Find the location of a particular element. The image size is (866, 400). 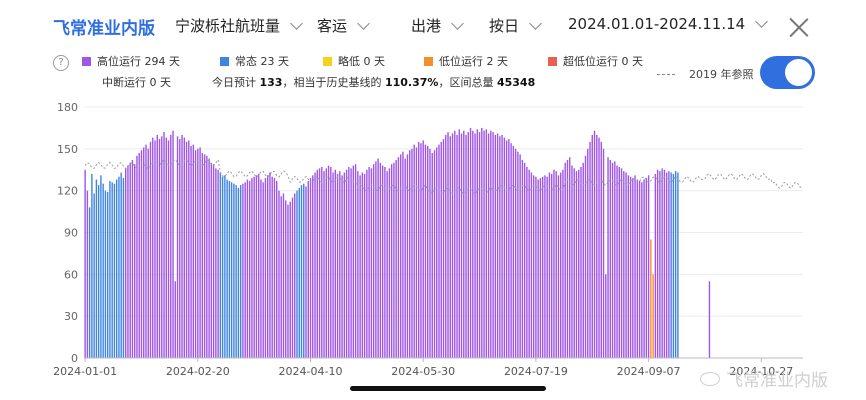

legend-item-very-low: 超低位运行 0 天 is located at coordinates (595, 61).